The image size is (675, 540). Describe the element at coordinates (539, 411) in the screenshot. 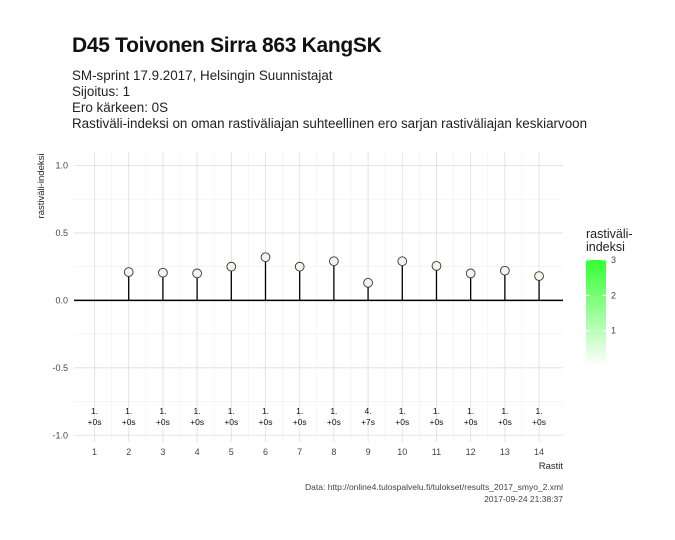

I see `annotation-rank-14: 1.` at that location.